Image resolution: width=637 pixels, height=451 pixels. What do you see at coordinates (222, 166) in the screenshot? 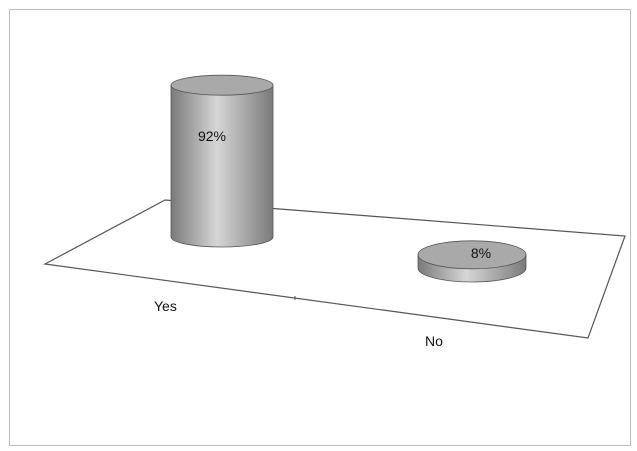
I see `cylinder-body-yes` at bounding box center [222, 166].